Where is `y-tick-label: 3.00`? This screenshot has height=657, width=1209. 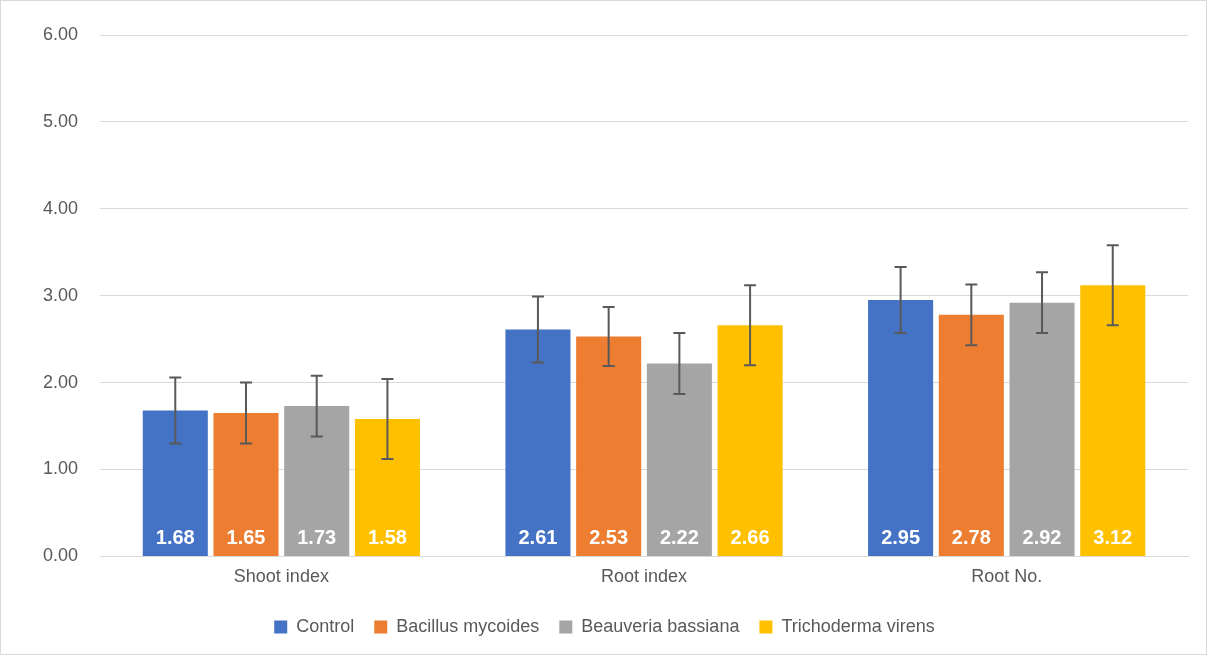 y-tick-label: 3.00 is located at coordinates (60, 294).